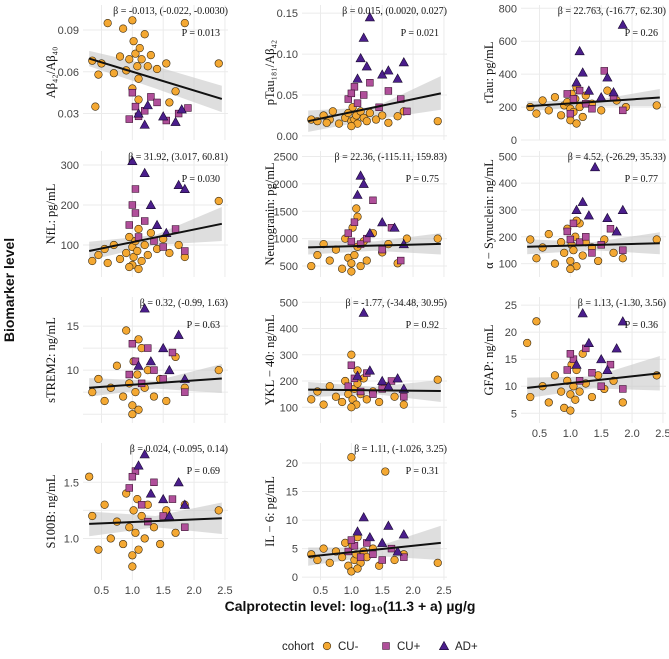  Describe the element at coordinates (612, 11) in the screenshot. I see `beta-annotation: β = 22.763, (-16.77, 62.30)` at that location.